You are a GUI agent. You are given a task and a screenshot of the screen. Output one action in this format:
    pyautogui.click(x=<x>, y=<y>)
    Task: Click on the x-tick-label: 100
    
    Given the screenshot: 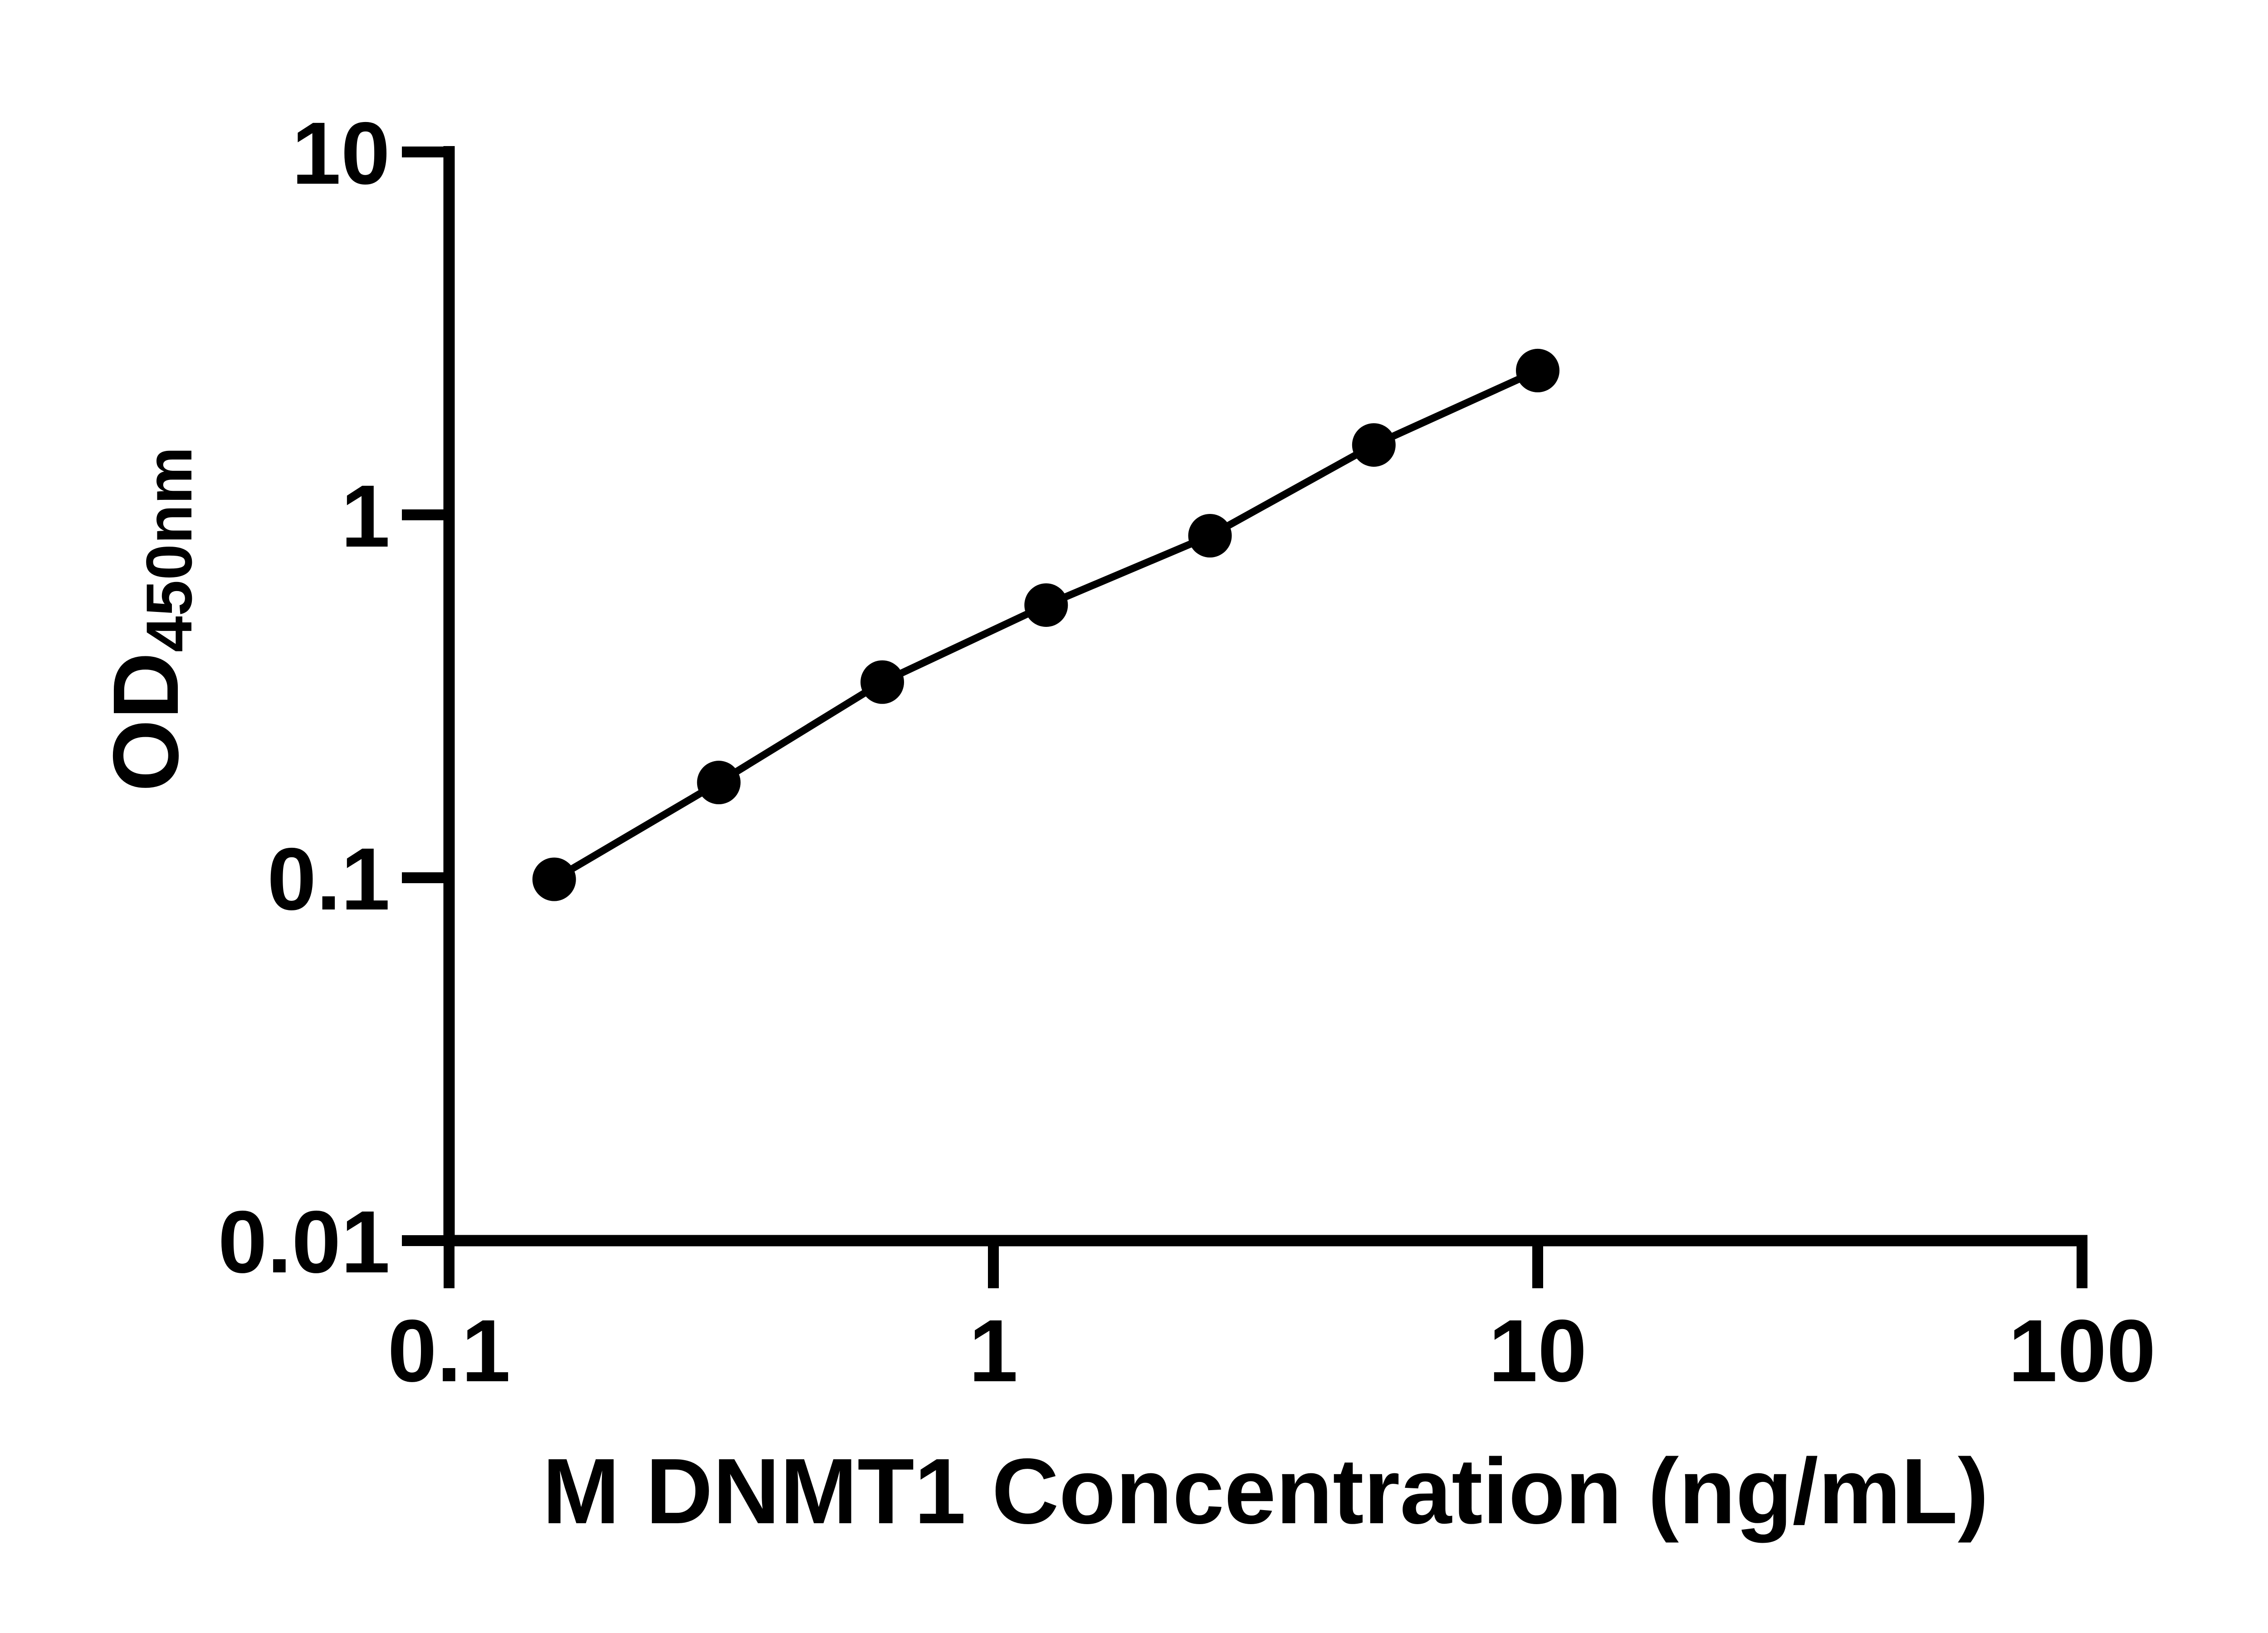 What is the action you would take?
    pyautogui.click(x=2082, y=1350)
    